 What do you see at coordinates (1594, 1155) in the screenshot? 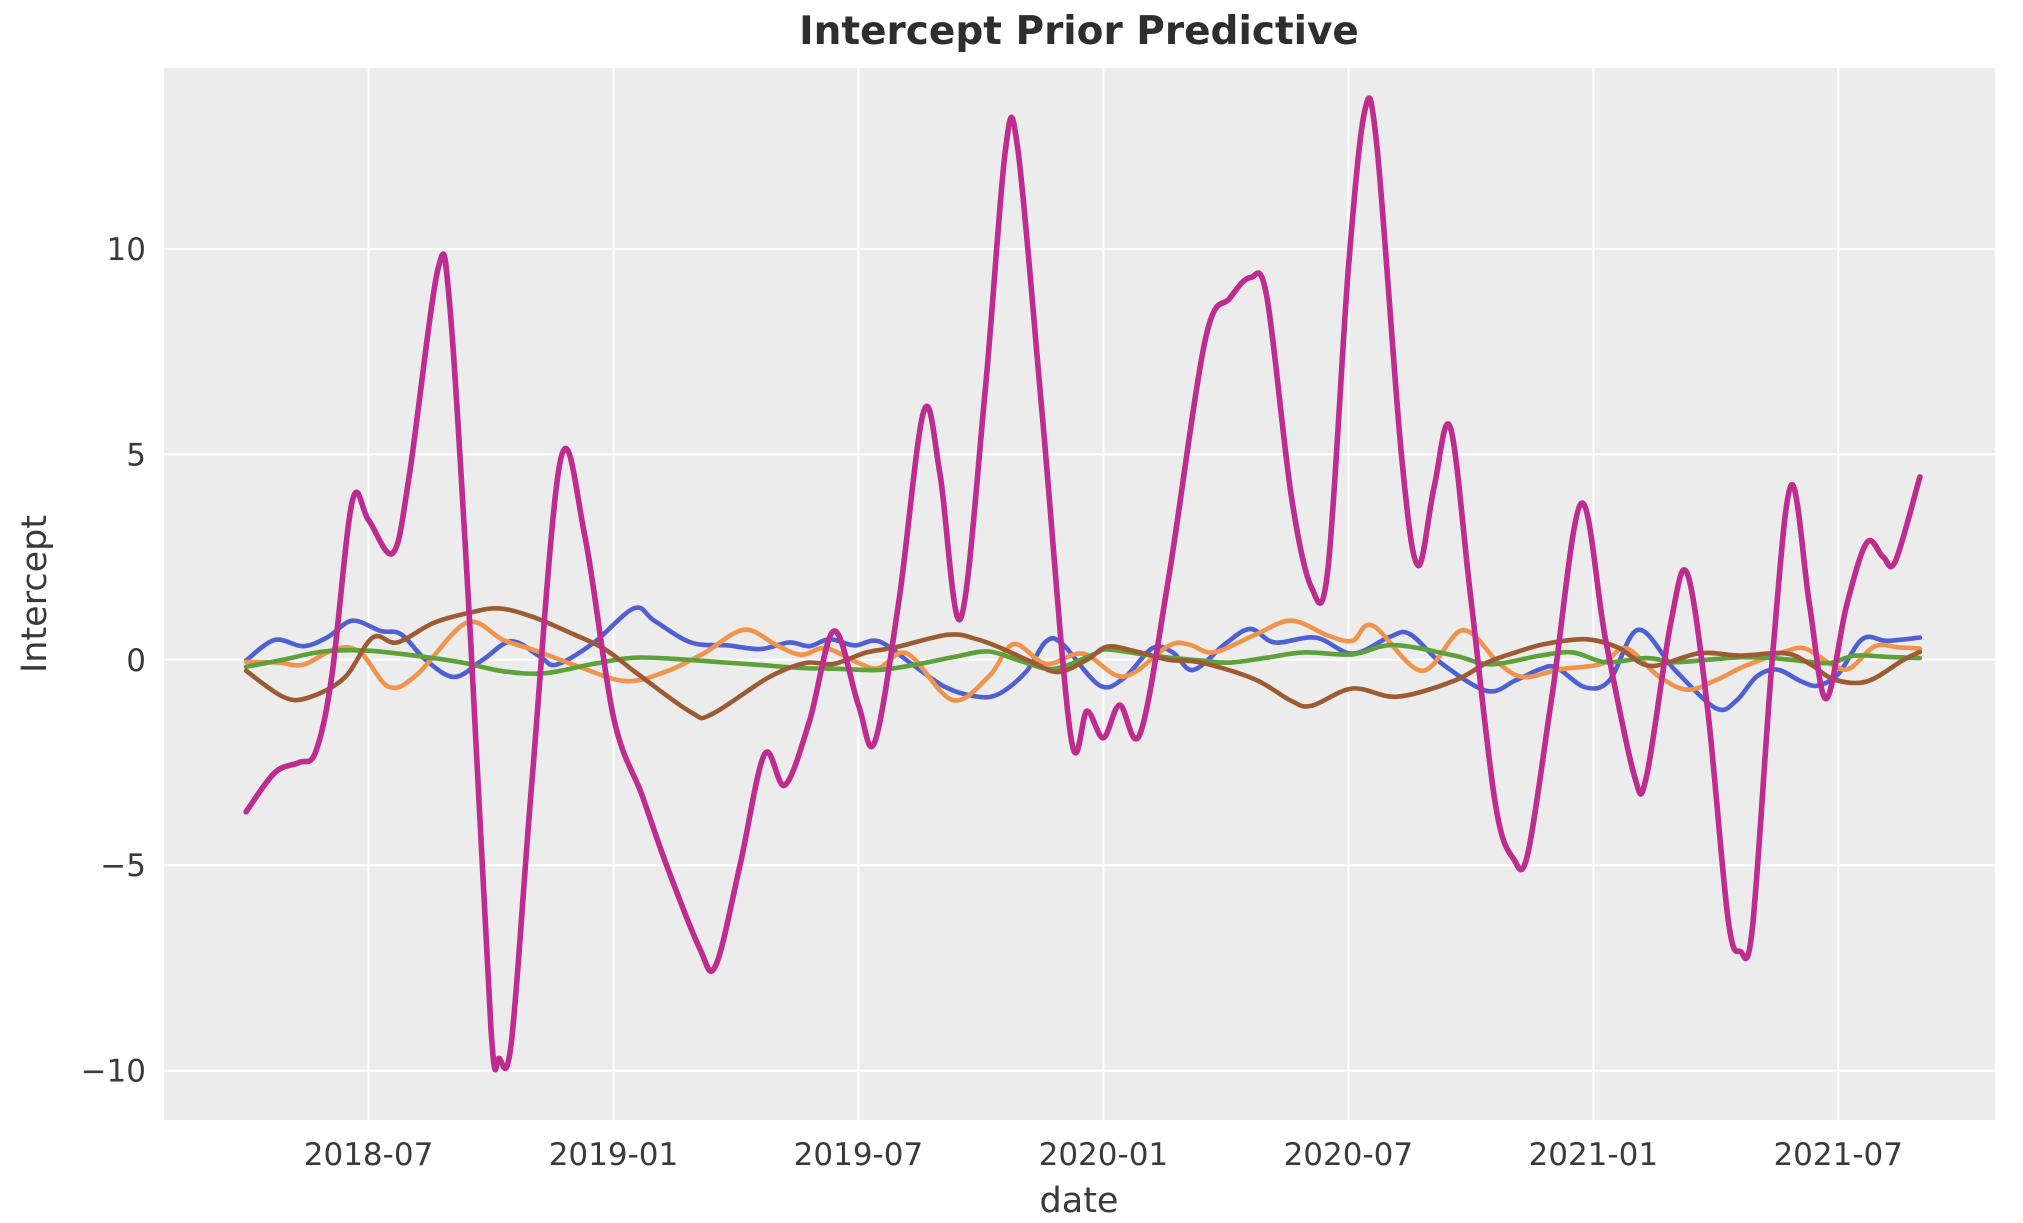
I see `x-tick-2021-01: 2021-01` at bounding box center [1594, 1155].